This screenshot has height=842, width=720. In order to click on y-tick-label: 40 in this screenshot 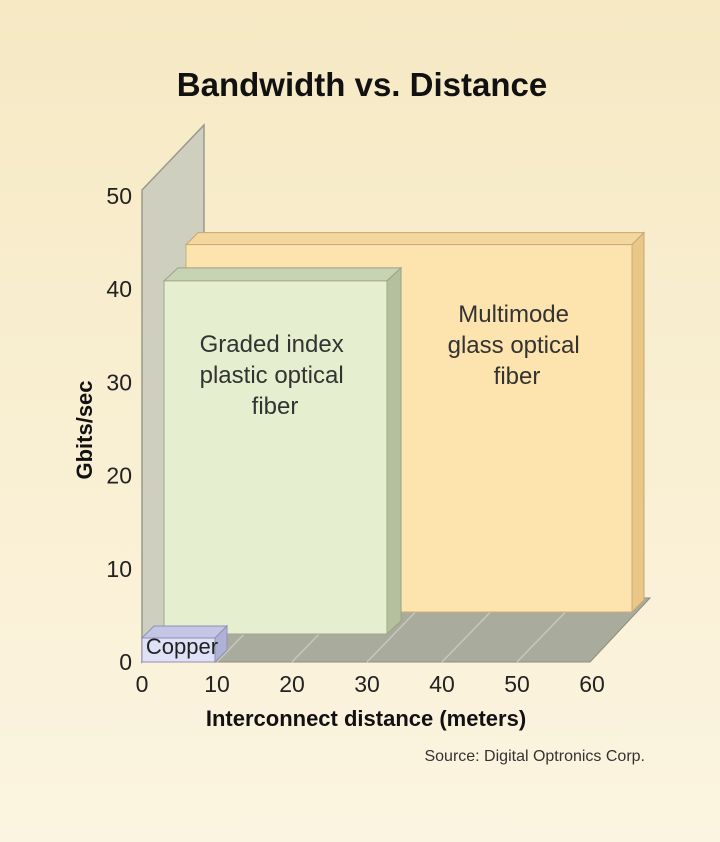, I will do `click(119, 289)`.